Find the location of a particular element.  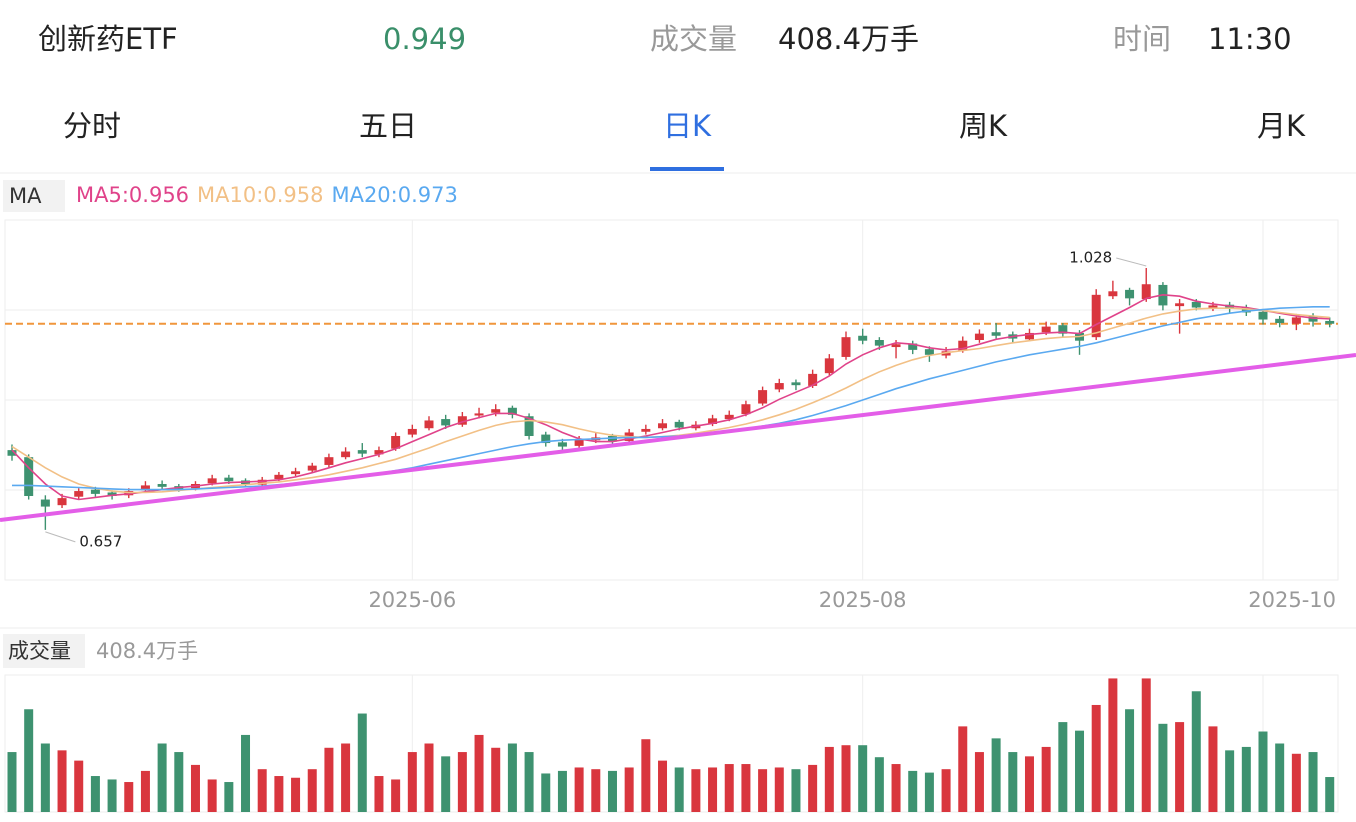

legend-entry: MA10:0.958 is located at coordinates (260, 195).